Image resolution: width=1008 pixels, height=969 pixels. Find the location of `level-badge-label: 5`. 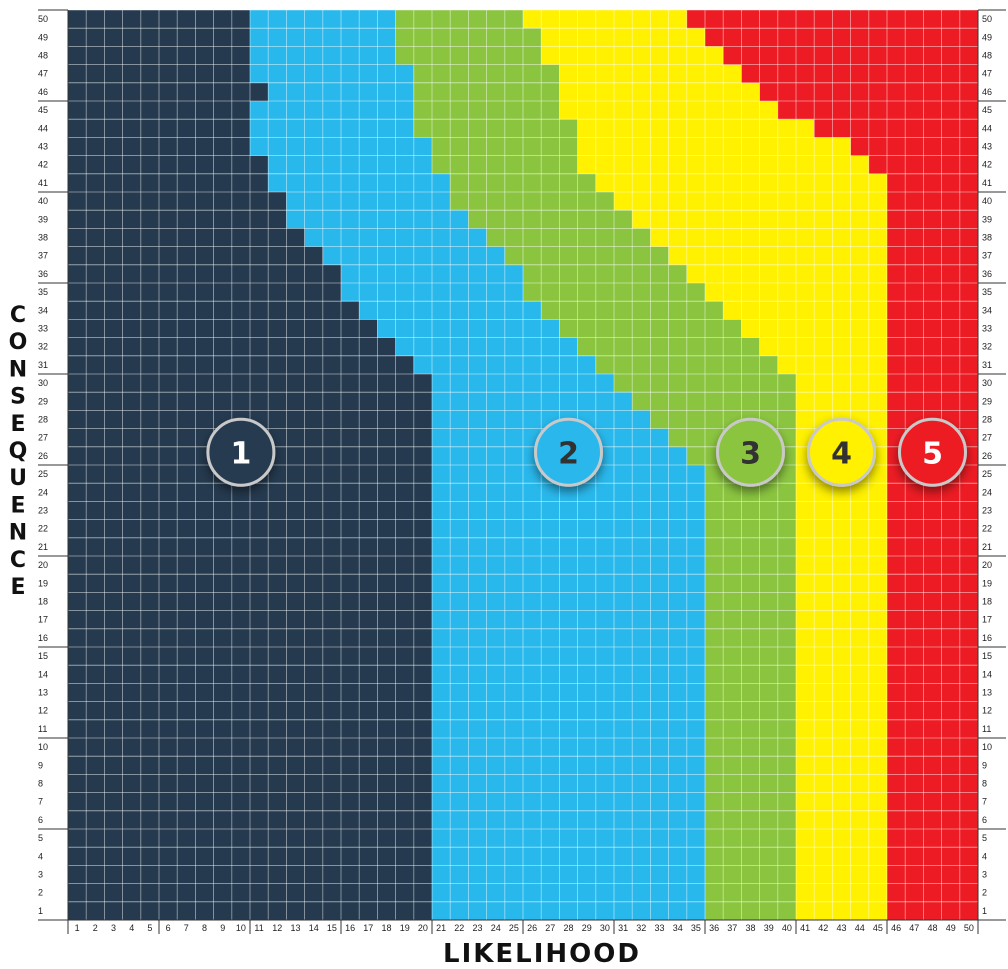

level-badge-label: 5 is located at coordinates (932, 453).